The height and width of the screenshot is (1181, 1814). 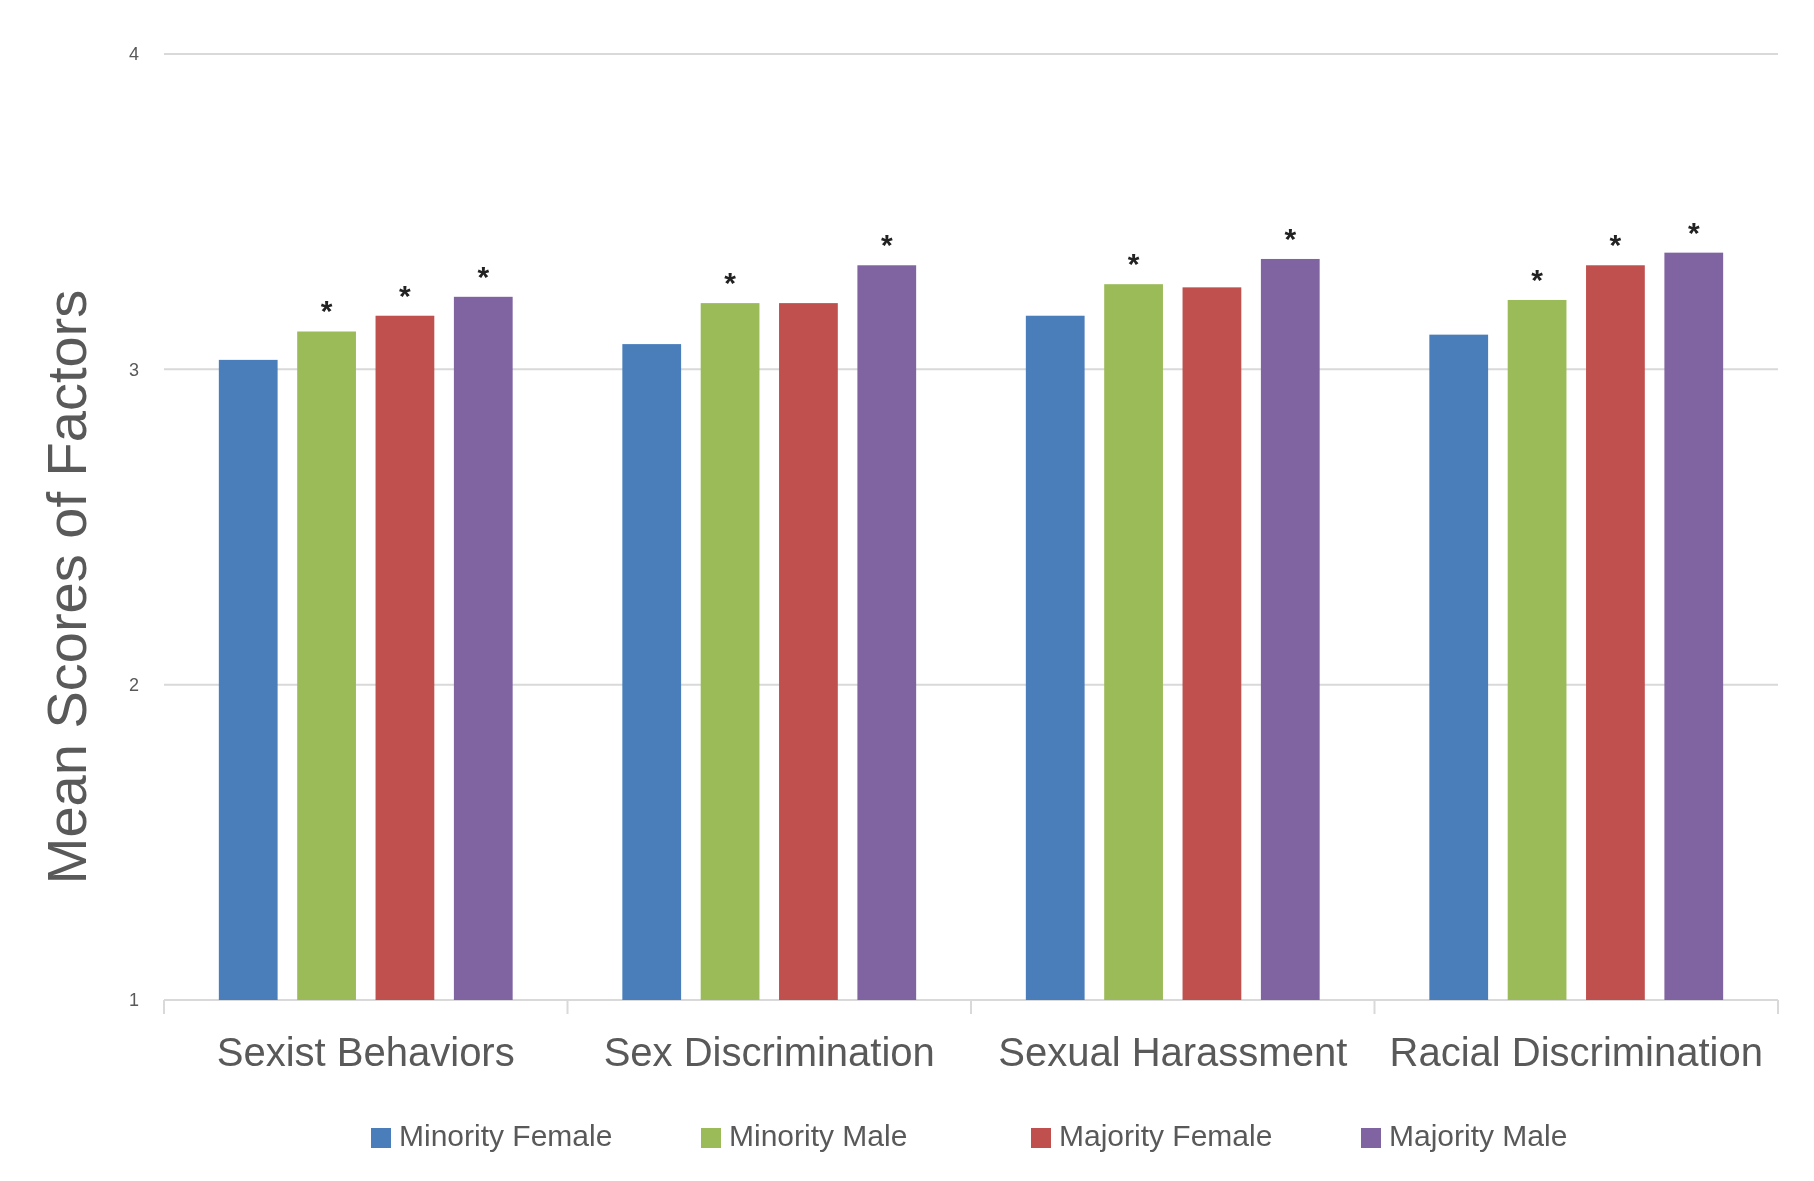 What do you see at coordinates (506, 1135) in the screenshot?
I see `legend-label: Minority Female` at bounding box center [506, 1135].